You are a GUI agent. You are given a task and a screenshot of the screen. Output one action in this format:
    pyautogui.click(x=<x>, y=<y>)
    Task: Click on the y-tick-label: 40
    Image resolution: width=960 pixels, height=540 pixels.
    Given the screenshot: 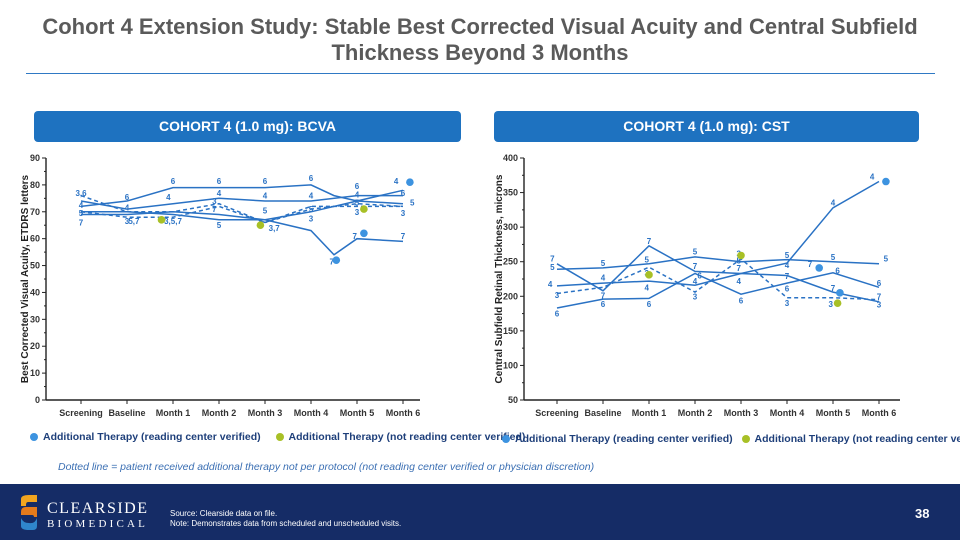 What is the action you would take?
    pyautogui.click(x=35, y=292)
    